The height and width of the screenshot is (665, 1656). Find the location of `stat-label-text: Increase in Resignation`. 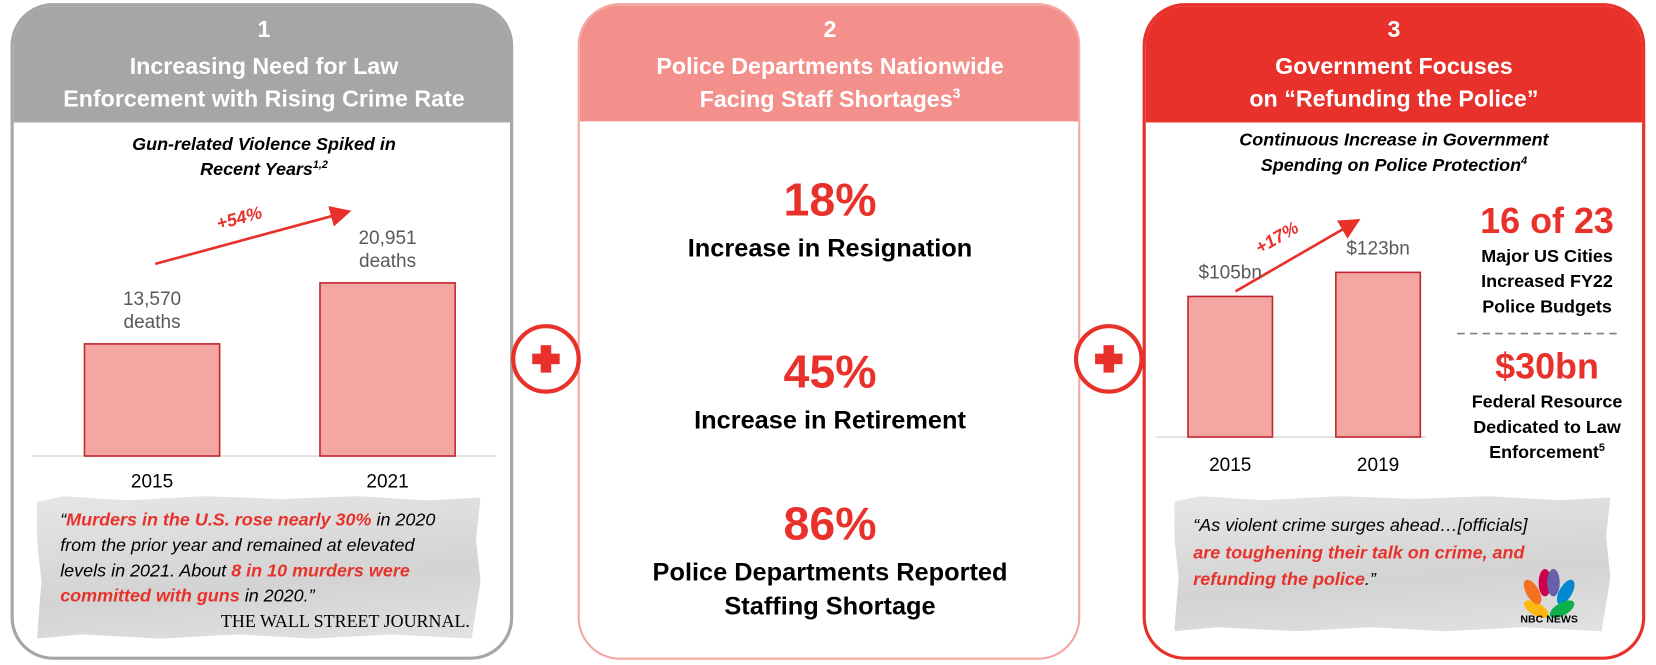

stat-label-text: Increase in Resignation is located at coordinates (830, 248).